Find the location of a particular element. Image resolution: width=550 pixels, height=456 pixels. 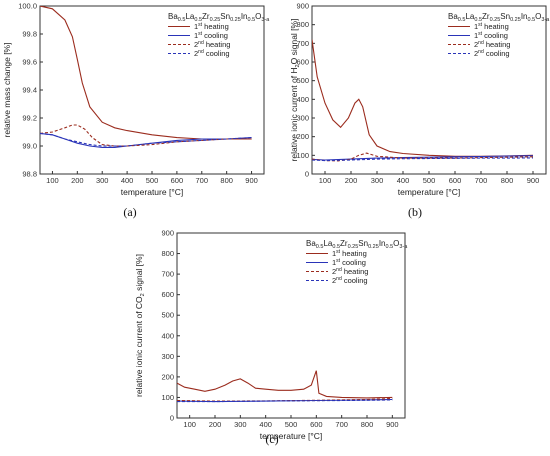

y-tick-label: 100.0 is located at coordinates (27, 6).